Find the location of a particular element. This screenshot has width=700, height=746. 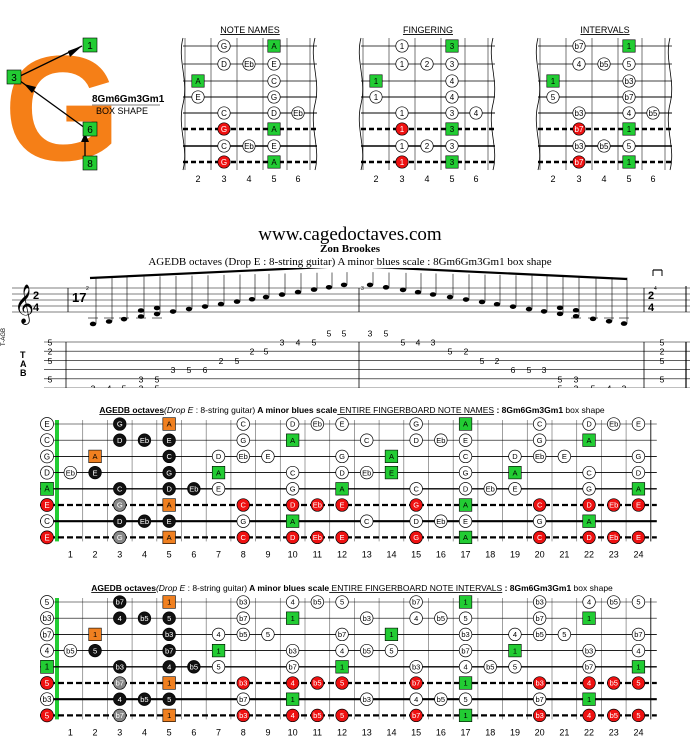

logo-marker-6: 6 is located at coordinates (90, 129).